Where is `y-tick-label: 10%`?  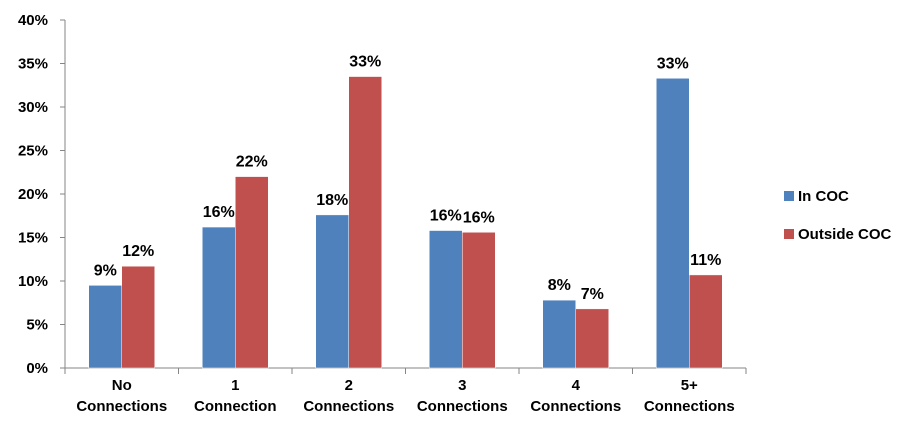 y-tick-label: 10% is located at coordinates (33, 281).